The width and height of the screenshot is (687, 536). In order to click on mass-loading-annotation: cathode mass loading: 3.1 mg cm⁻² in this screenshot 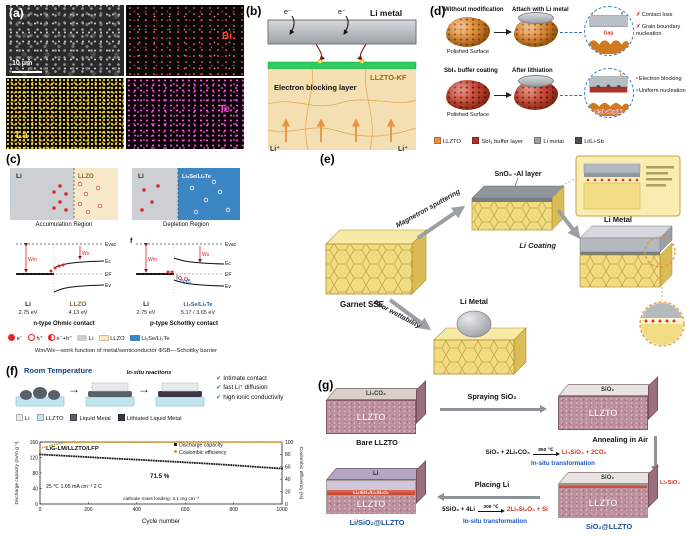, I will do `click(161, 499)`.